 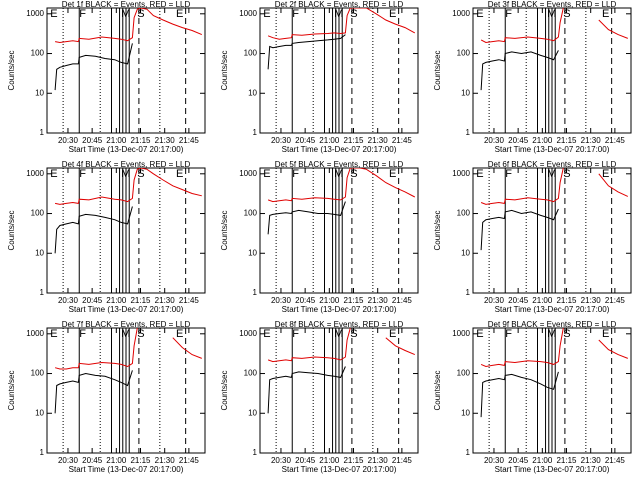 What do you see at coordinates (126, 4) in the screenshot?
I see `chart-title: Det 1f BLACK = Events, RED = LLD` at bounding box center [126, 4].